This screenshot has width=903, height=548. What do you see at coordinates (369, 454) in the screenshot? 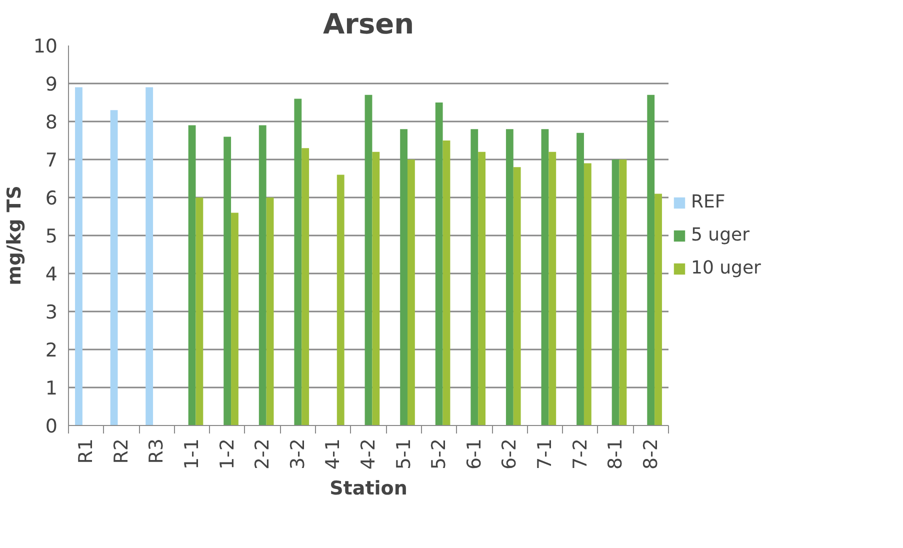
I see `x-tick-label: 4-2` at bounding box center [369, 454].